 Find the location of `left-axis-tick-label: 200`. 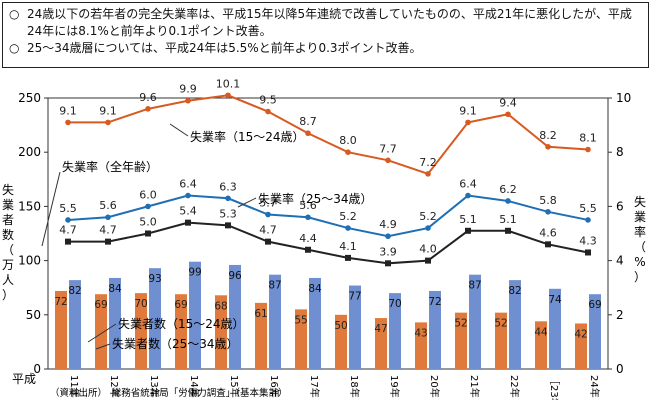

left-axis-tick-label: 200 is located at coordinates (29, 152).